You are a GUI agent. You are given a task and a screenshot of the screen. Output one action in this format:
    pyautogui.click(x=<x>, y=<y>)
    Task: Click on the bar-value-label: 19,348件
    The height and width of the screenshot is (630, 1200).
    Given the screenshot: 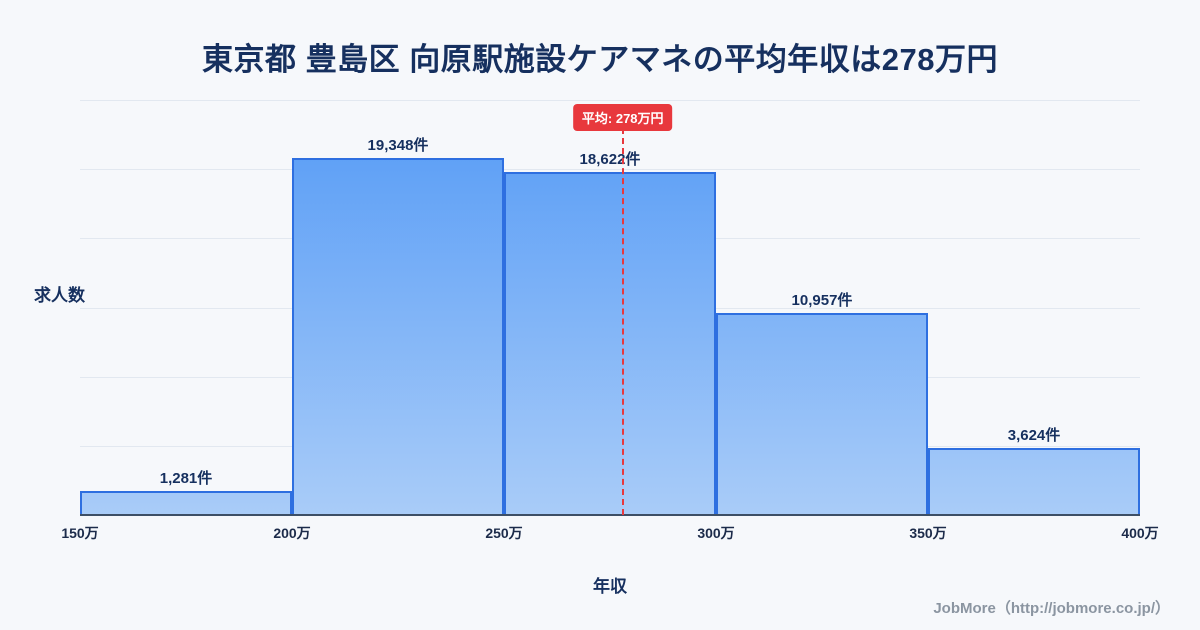 What is the action you would take?
    pyautogui.click(x=398, y=146)
    